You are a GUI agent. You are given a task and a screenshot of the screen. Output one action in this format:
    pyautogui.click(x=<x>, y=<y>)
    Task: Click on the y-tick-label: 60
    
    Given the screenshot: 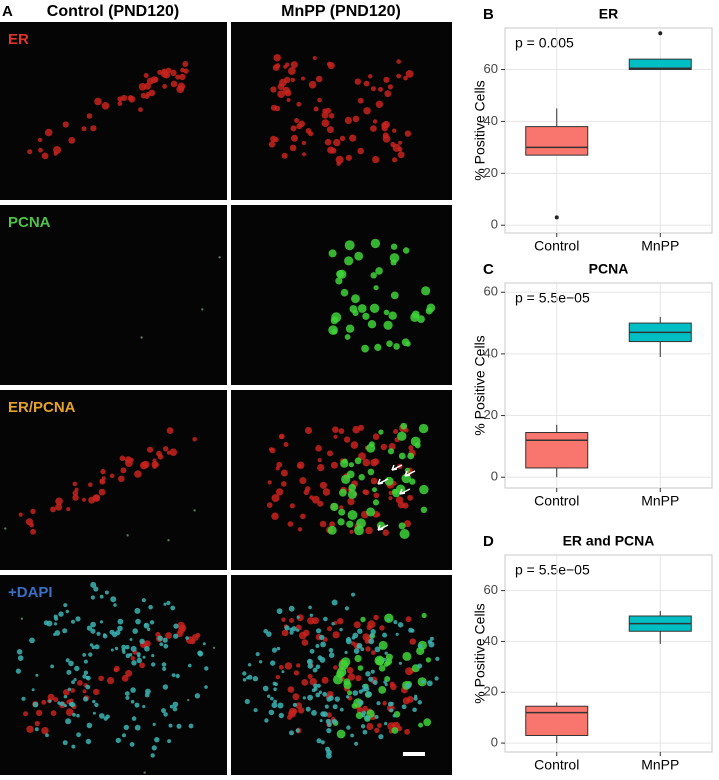 What is the action you would take?
    pyautogui.click(x=491, y=68)
    